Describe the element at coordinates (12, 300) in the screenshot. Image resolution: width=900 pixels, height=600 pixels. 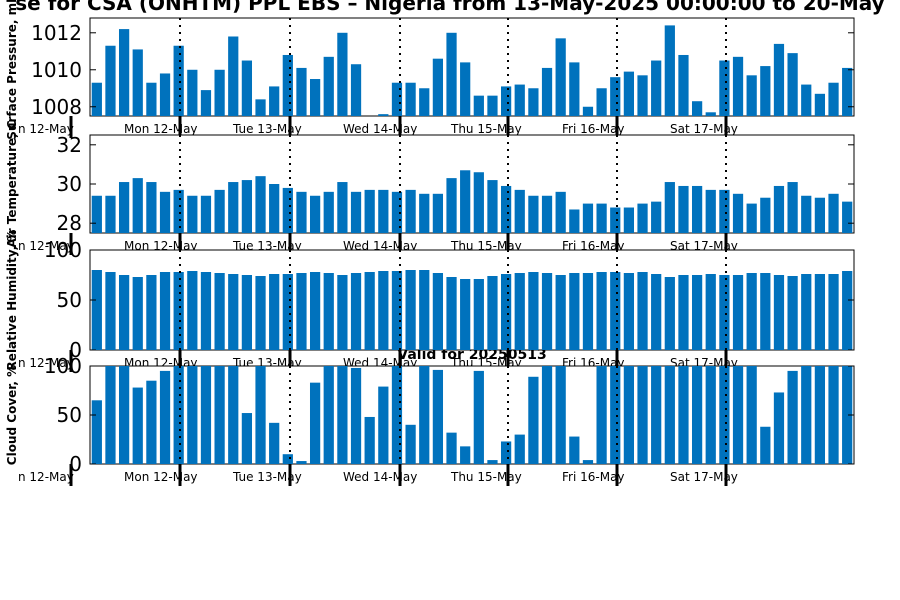
I see `y-axis-label: Relative Humidity, %` at that location.